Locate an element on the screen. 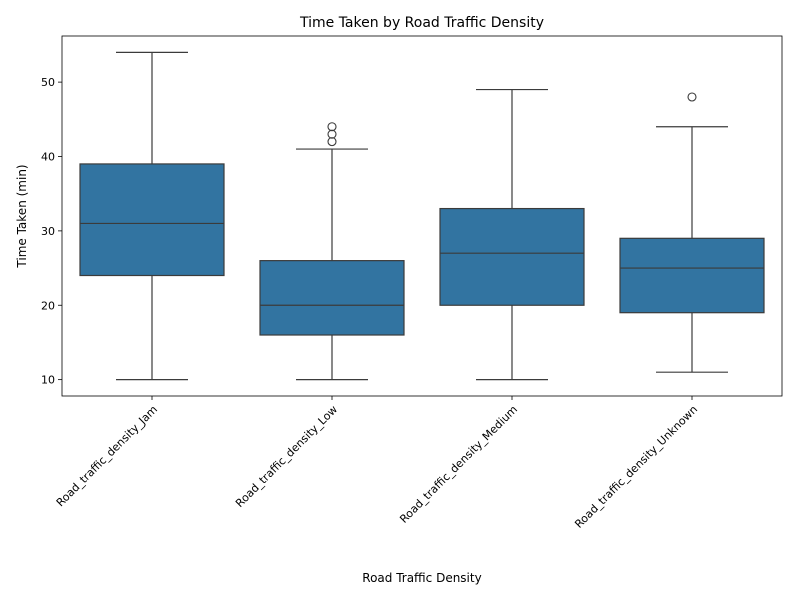 This screenshot has height=600, width=800. x-tick-label: Road_traffic_density_Unknown is located at coordinates (636, 467).